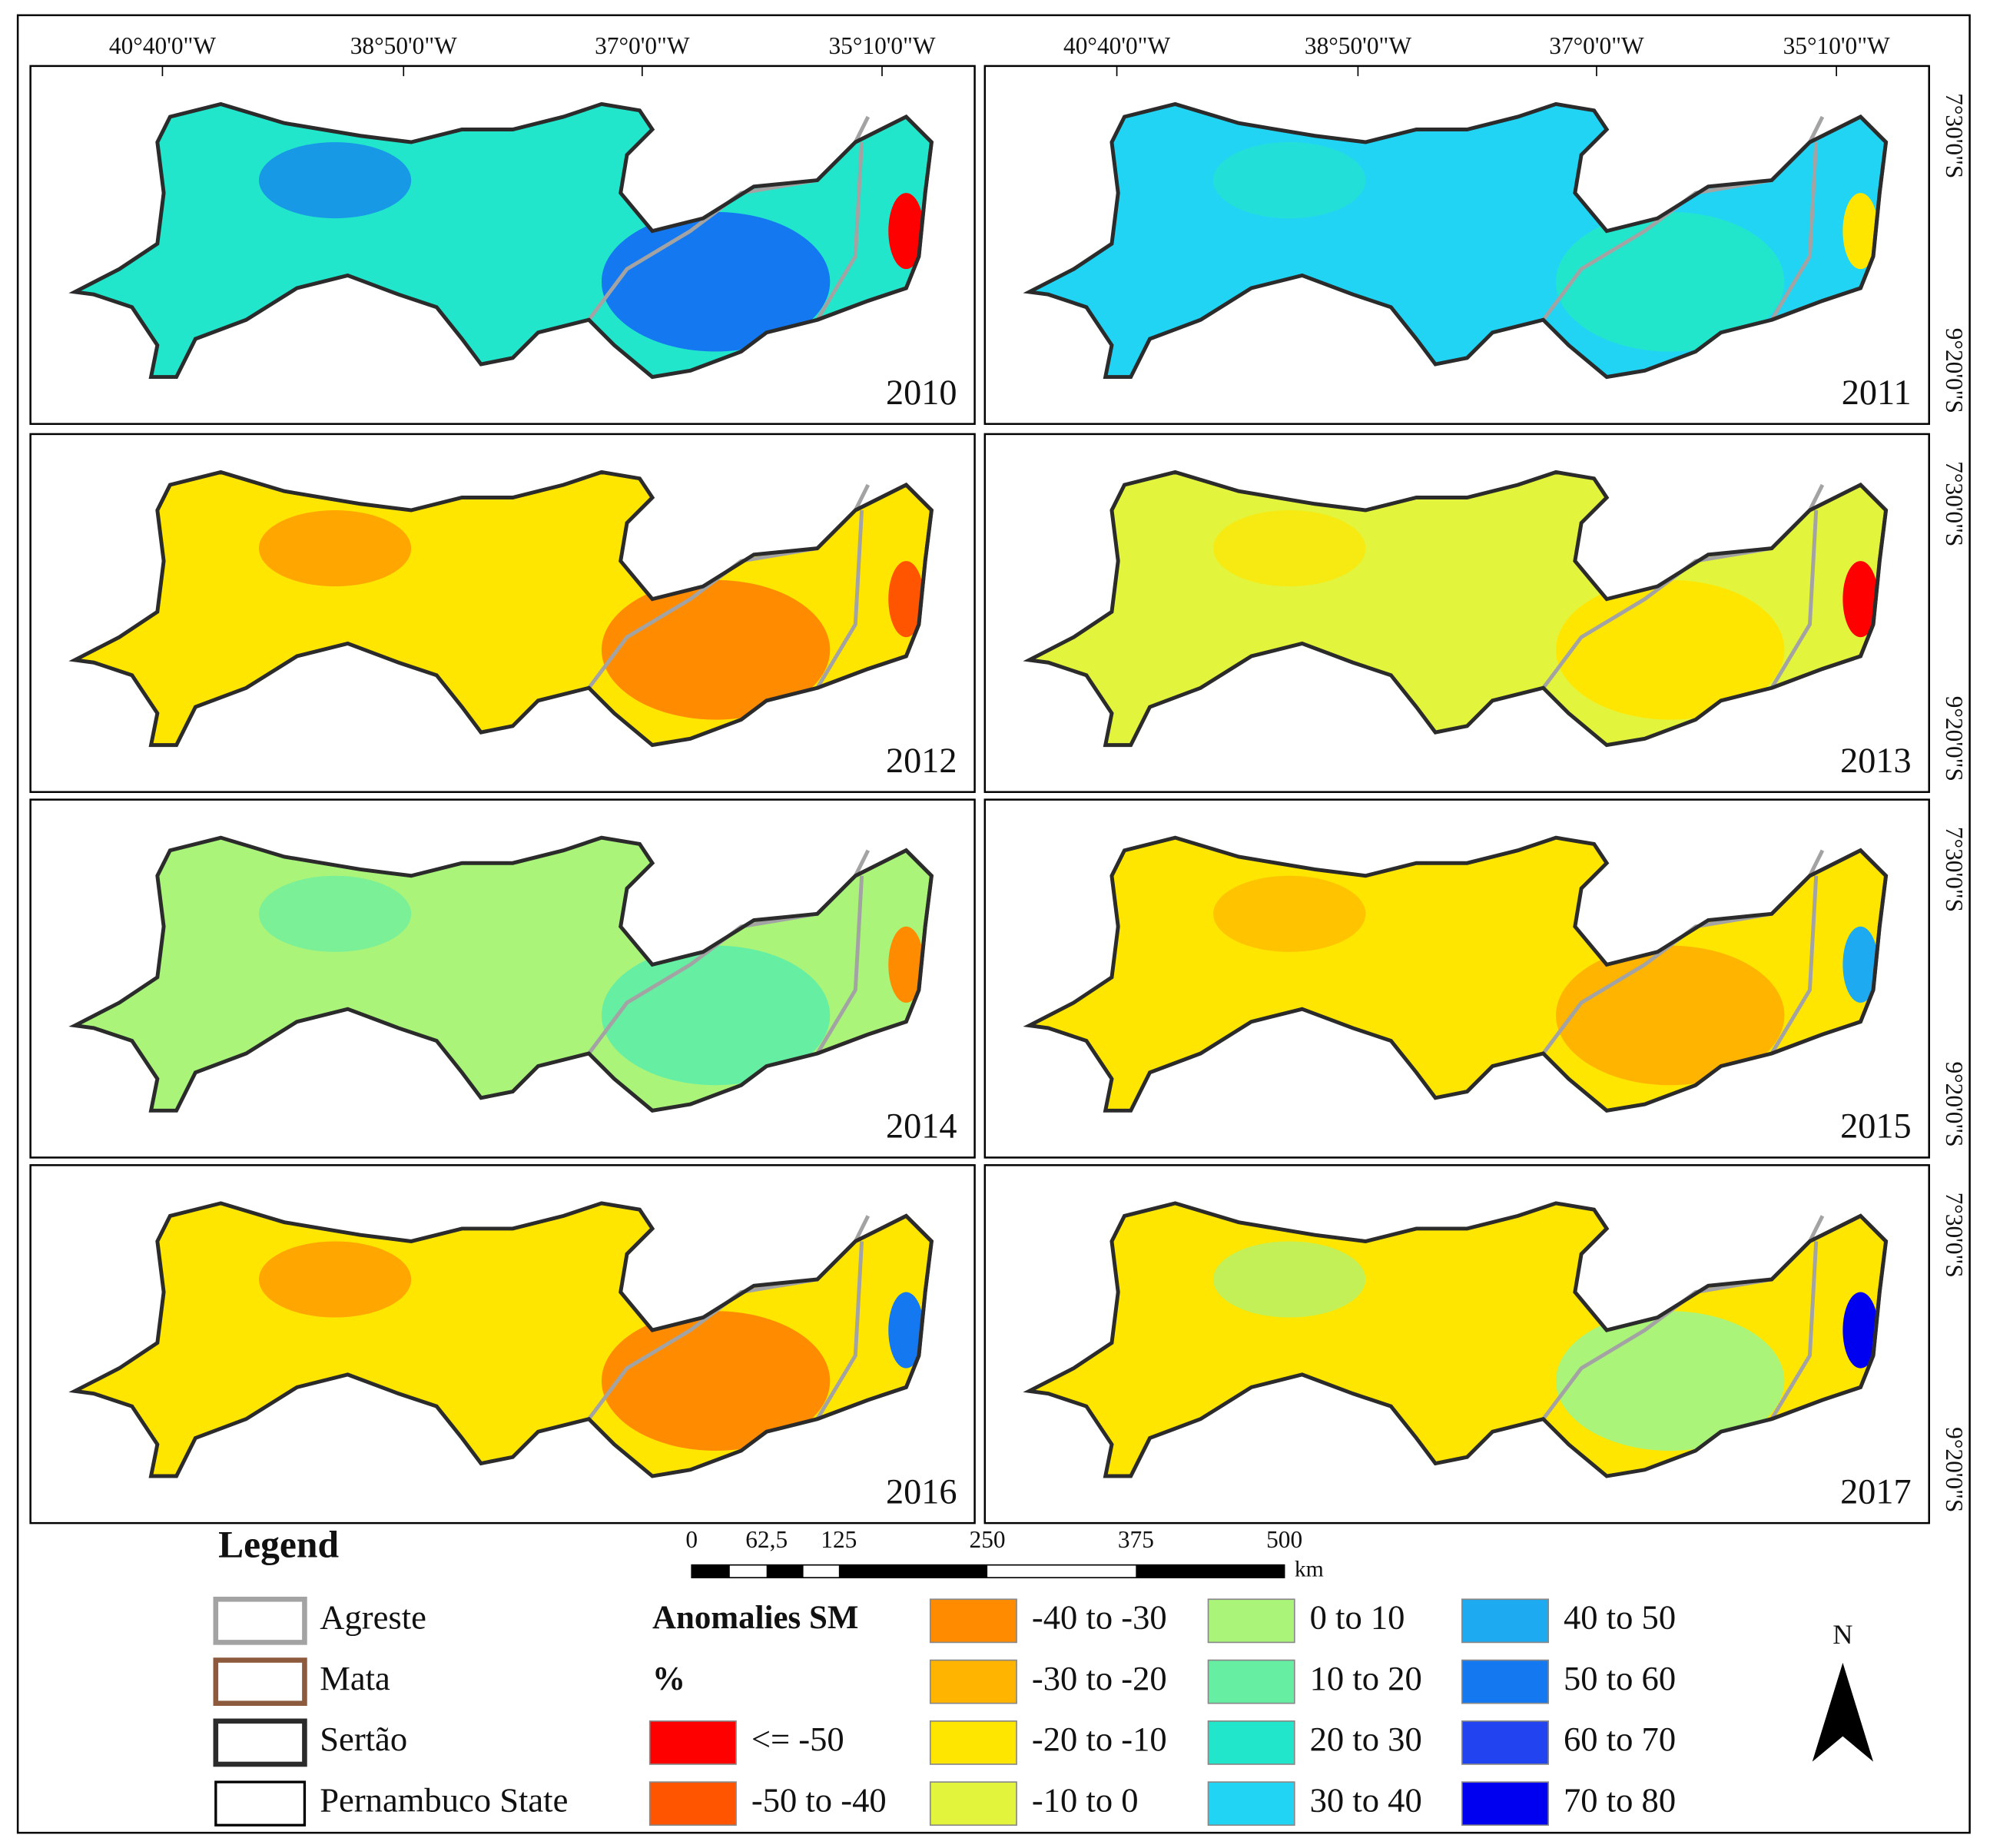 The height and width of the screenshot is (1848, 1990). What do you see at coordinates (278, 1545) in the screenshot?
I see `legend-title: Legend` at bounding box center [278, 1545].